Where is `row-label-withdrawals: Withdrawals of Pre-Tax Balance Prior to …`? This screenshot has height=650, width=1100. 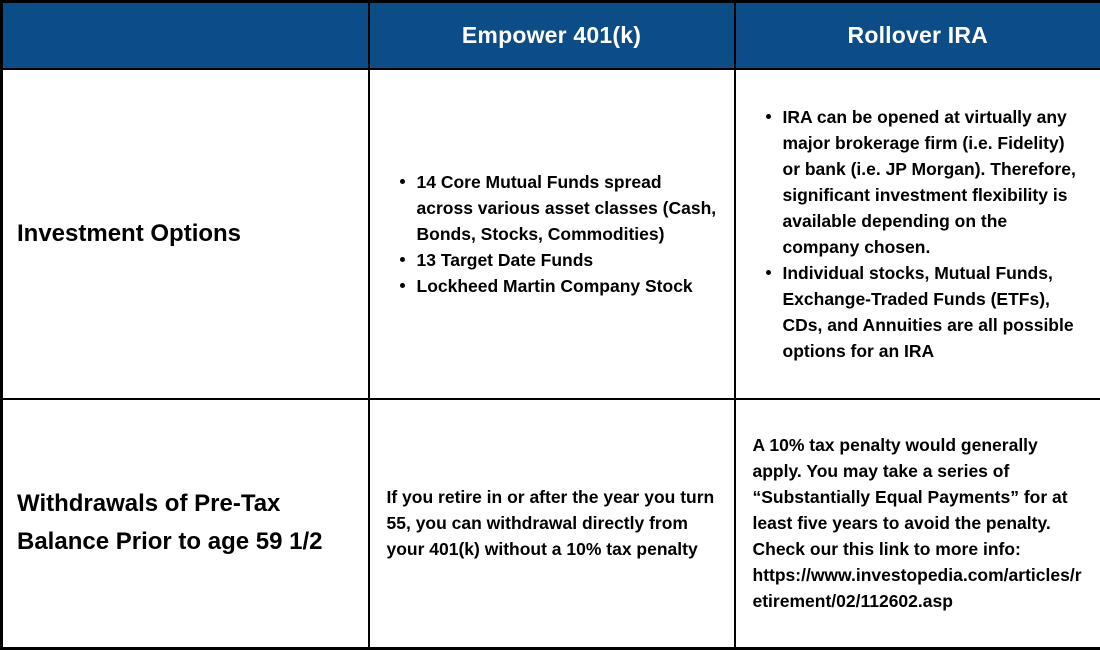 row-label-withdrawals: Withdrawals of Pre-Tax Balance Prior to … is located at coordinates (185, 523).